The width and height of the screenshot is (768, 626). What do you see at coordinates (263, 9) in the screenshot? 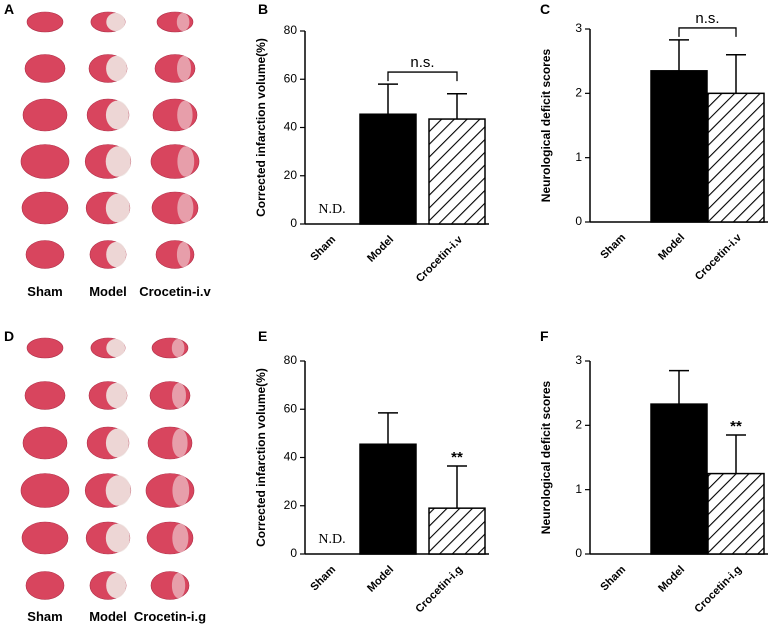
I see `panel-letter: B` at bounding box center [263, 9].